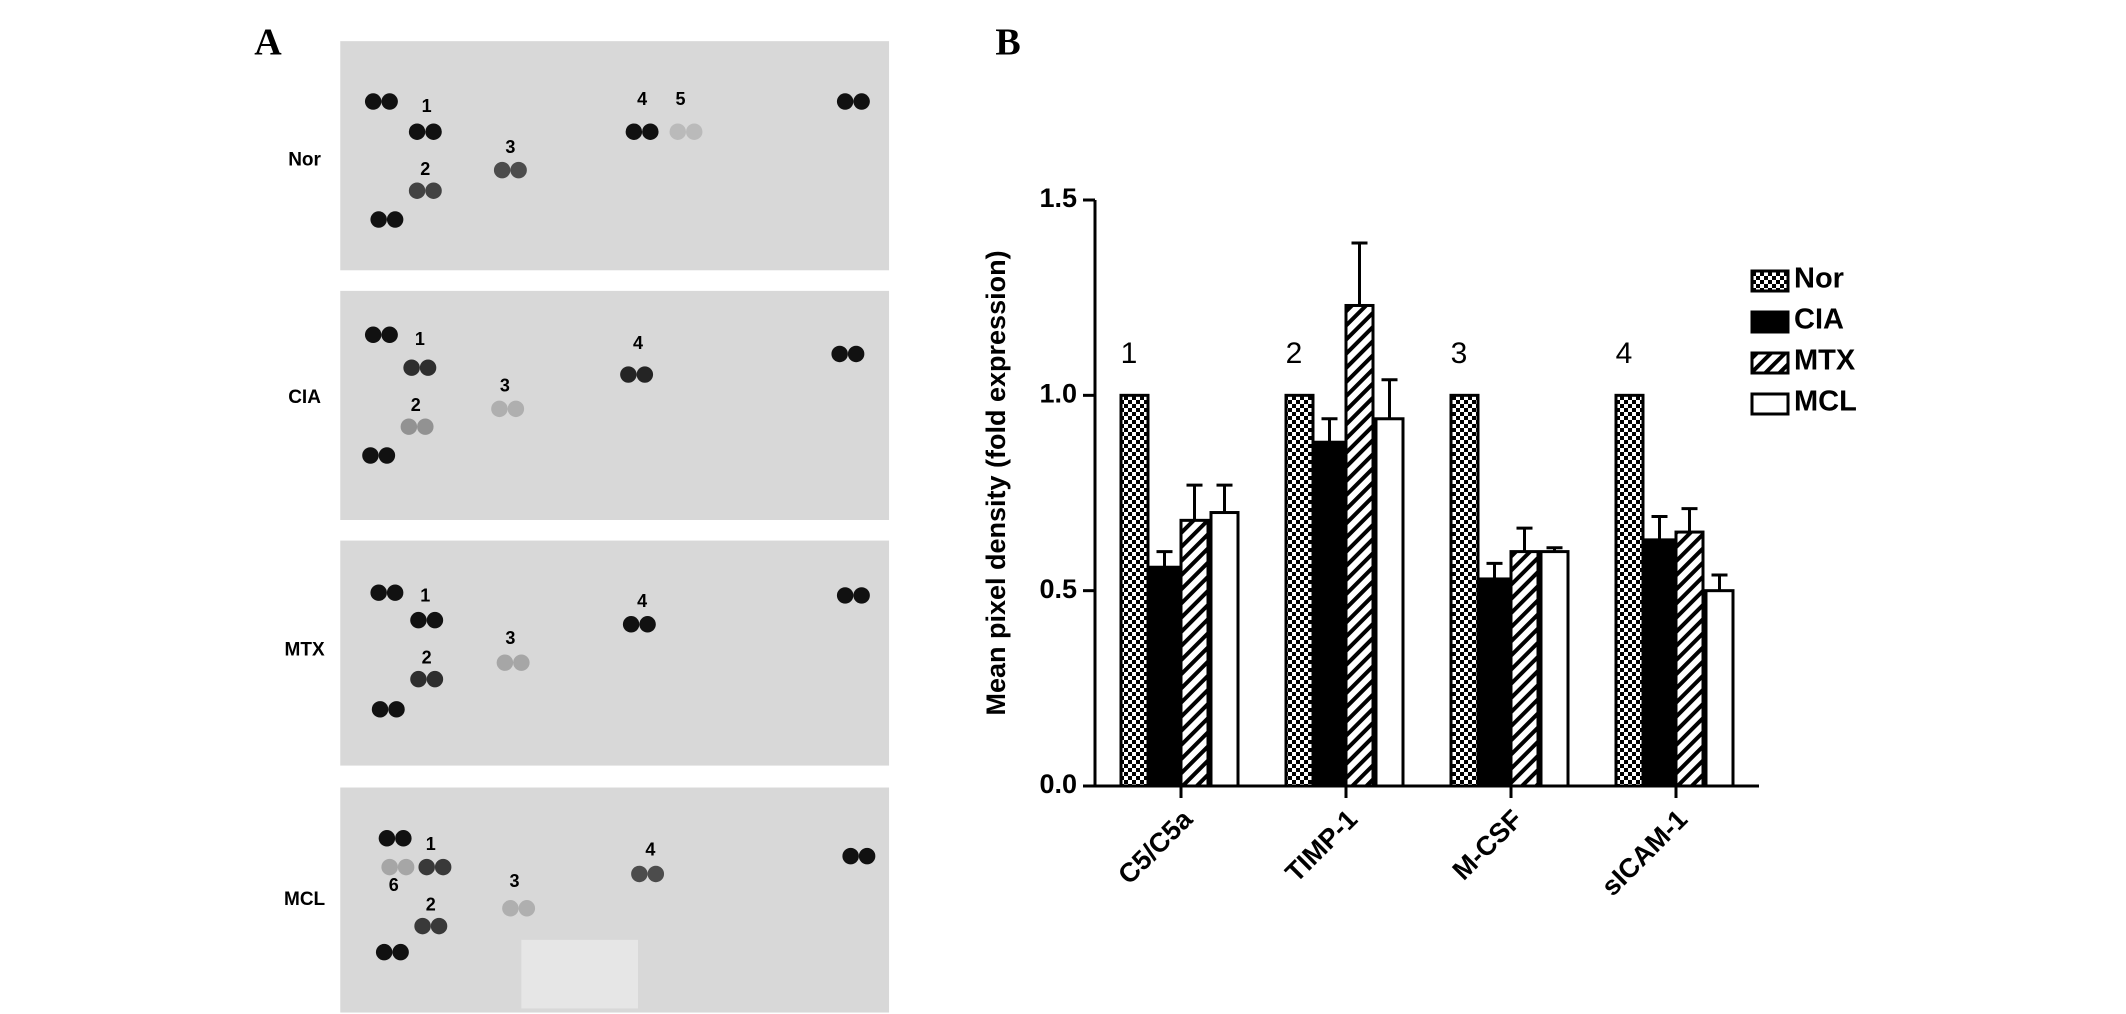 The image size is (2126, 1014). I want to click on x-tick-label: sICAM-1, so click(1645, 853).